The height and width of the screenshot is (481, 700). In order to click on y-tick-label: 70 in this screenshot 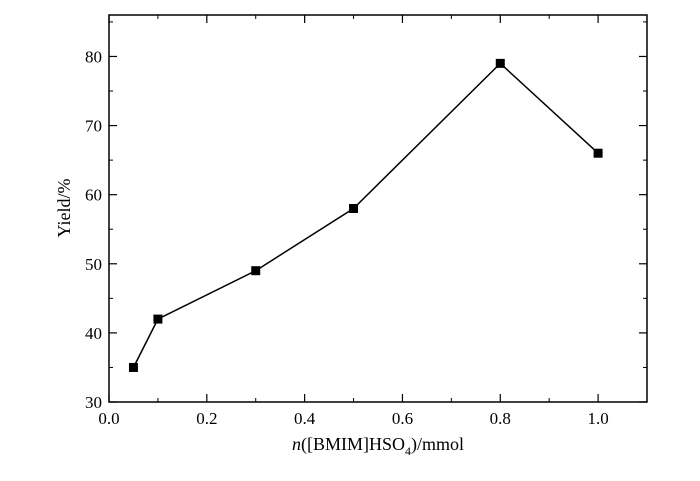, I will do `click(93, 126)`.